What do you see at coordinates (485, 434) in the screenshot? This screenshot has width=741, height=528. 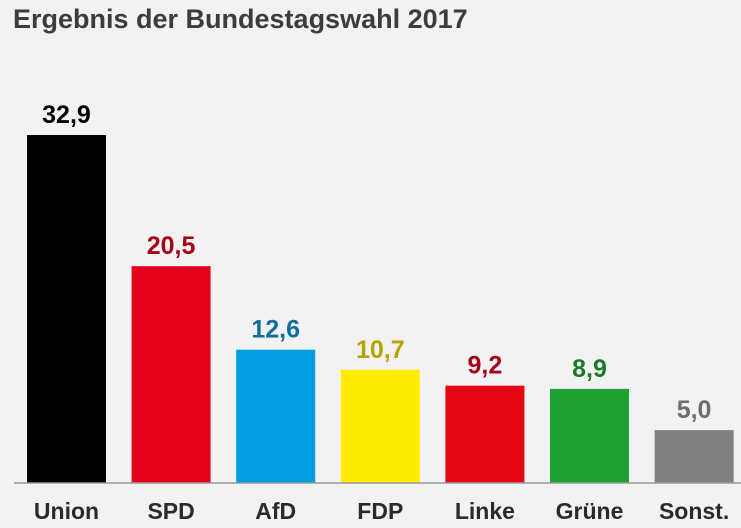 I see `bar-linke` at bounding box center [485, 434].